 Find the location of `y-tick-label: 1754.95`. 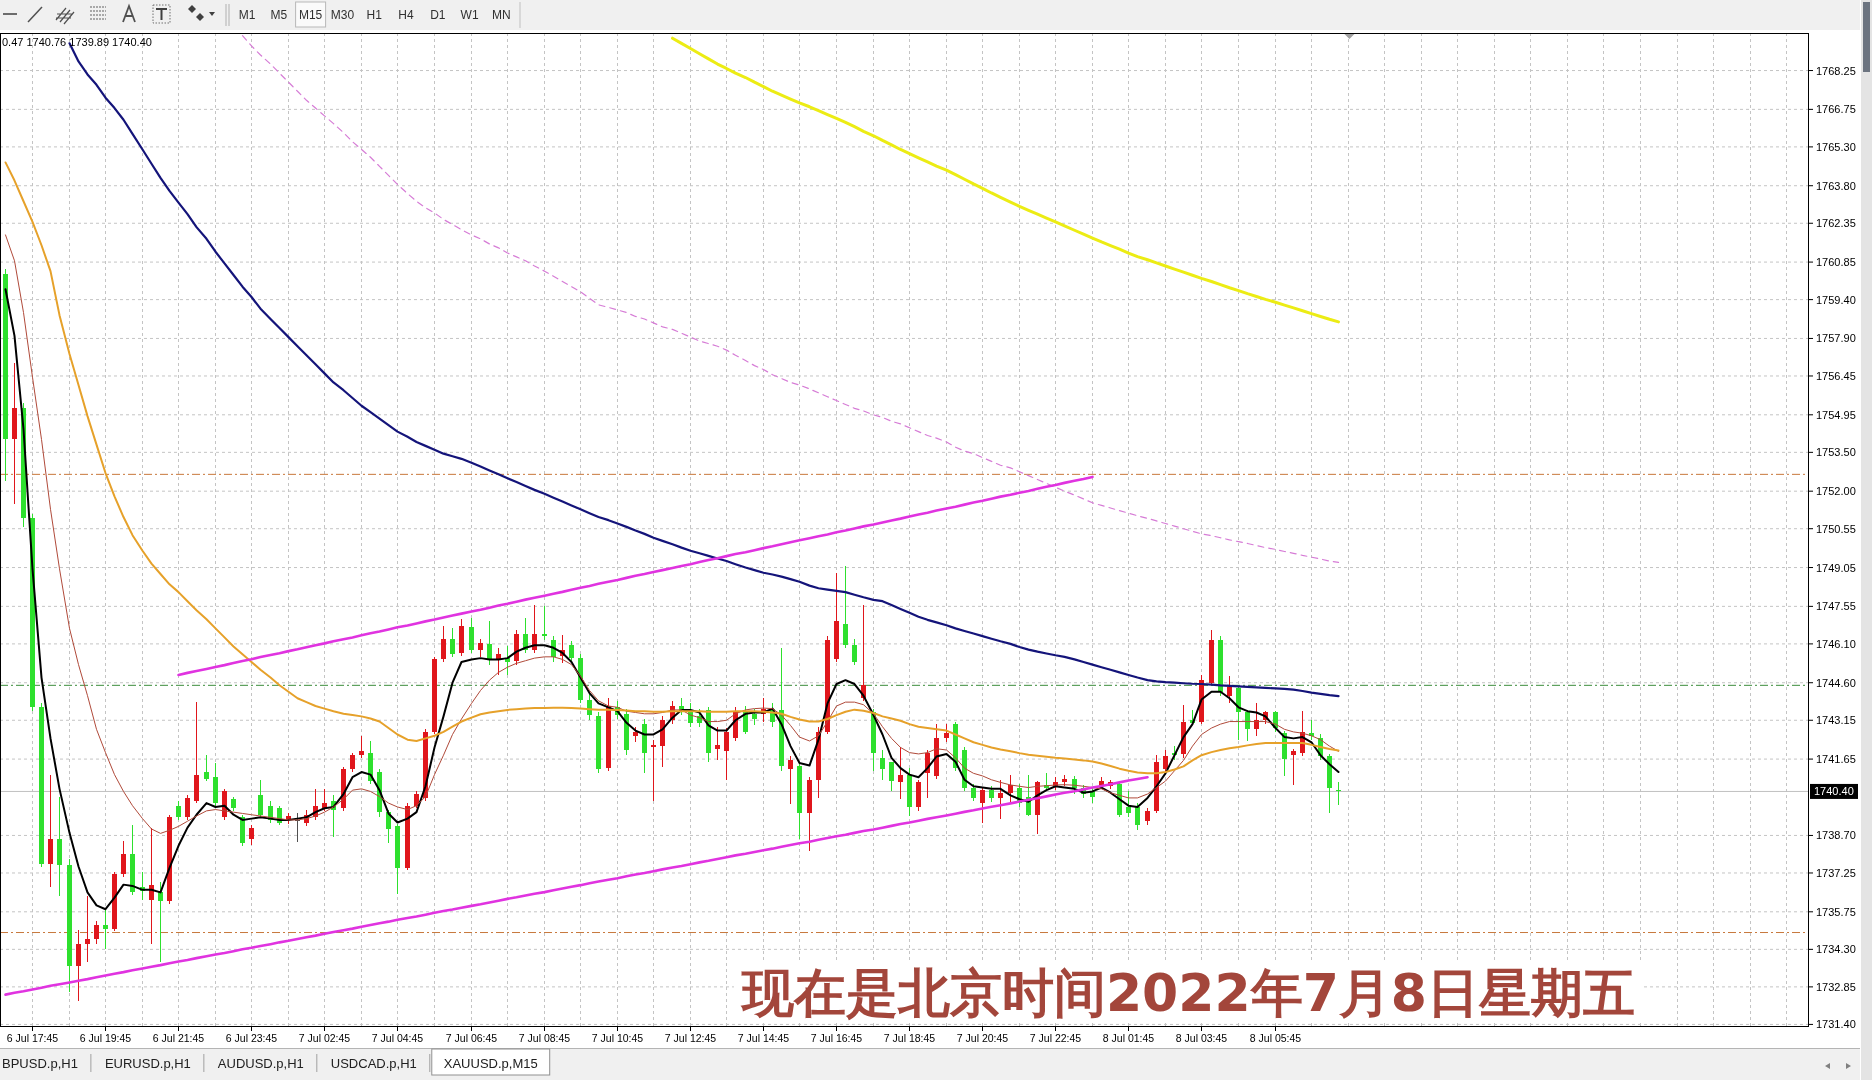

y-tick-label: 1754.95 is located at coordinates (1836, 414).